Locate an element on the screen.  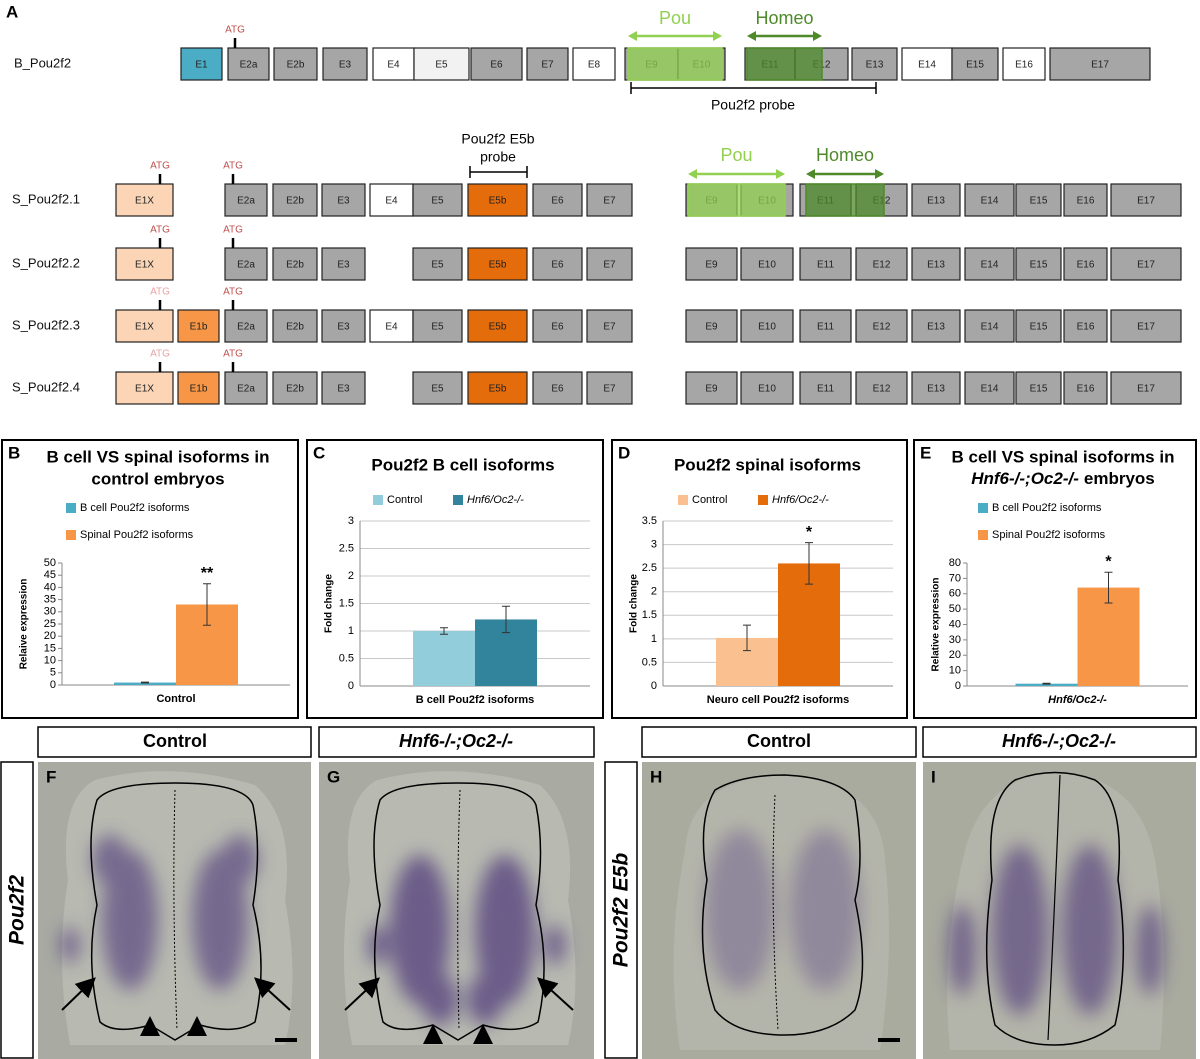
significance: ** is located at coordinates (207, 573).